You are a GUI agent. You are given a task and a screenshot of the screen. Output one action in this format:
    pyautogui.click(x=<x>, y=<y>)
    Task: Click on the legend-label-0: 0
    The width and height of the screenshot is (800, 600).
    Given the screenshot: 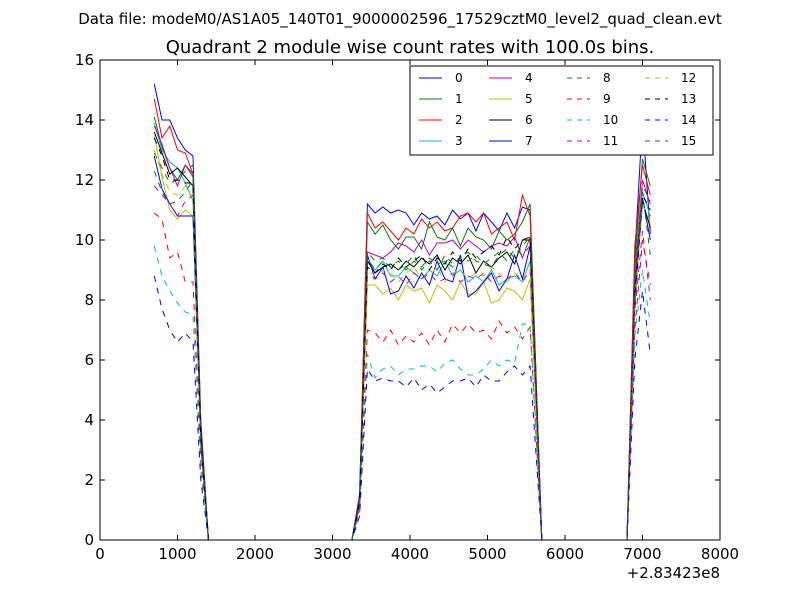 What is the action you would take?
    pyautogui.click(x=459, y=78)
    